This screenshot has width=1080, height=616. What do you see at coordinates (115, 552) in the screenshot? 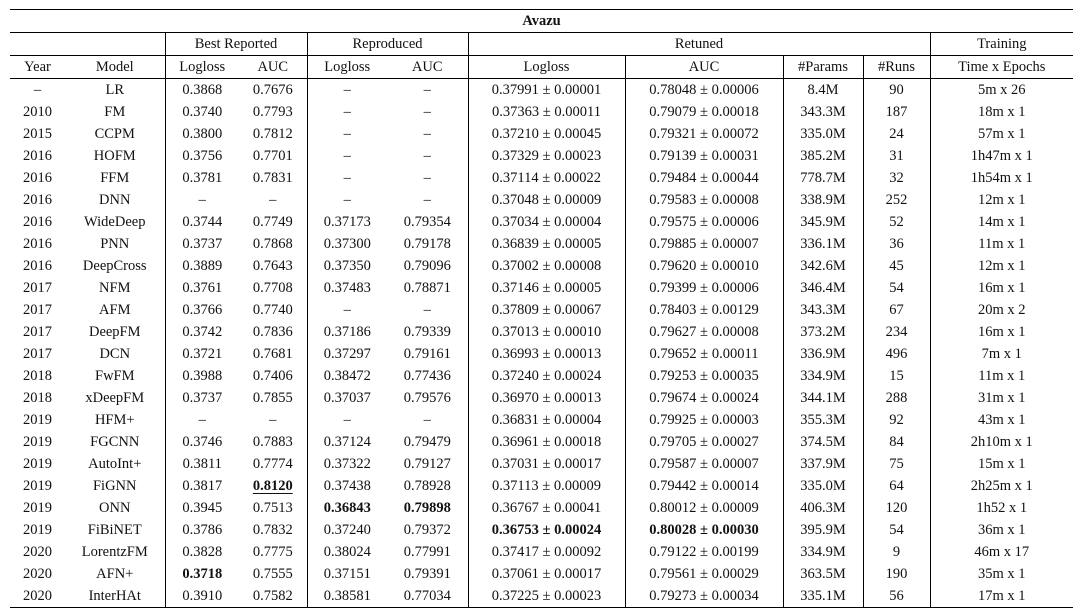
I see `cell-model: LorentzFM` at bounding box center [115, 552].